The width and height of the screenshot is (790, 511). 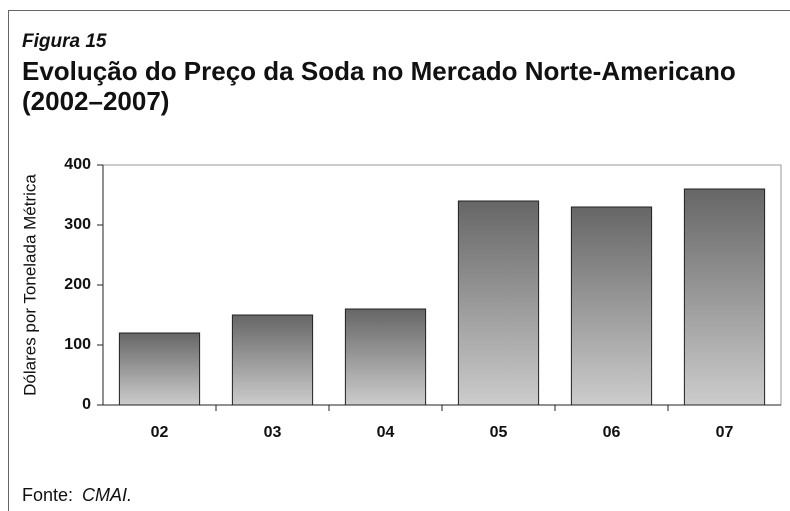 What do you see at coordinates (273, 432) in the screenshot?
I see `x-tick-label: 03` at bounding box center [273, 432].